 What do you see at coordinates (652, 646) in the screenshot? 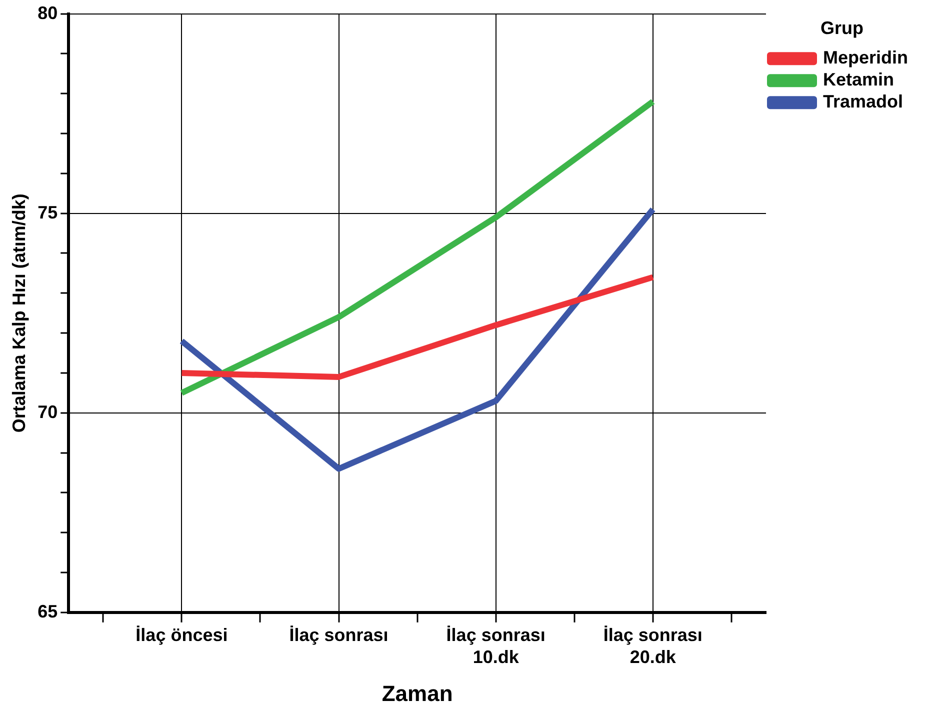
I see `x-tick-label: İlaç sonrası 20.dk` at bounding box center [652, 646].